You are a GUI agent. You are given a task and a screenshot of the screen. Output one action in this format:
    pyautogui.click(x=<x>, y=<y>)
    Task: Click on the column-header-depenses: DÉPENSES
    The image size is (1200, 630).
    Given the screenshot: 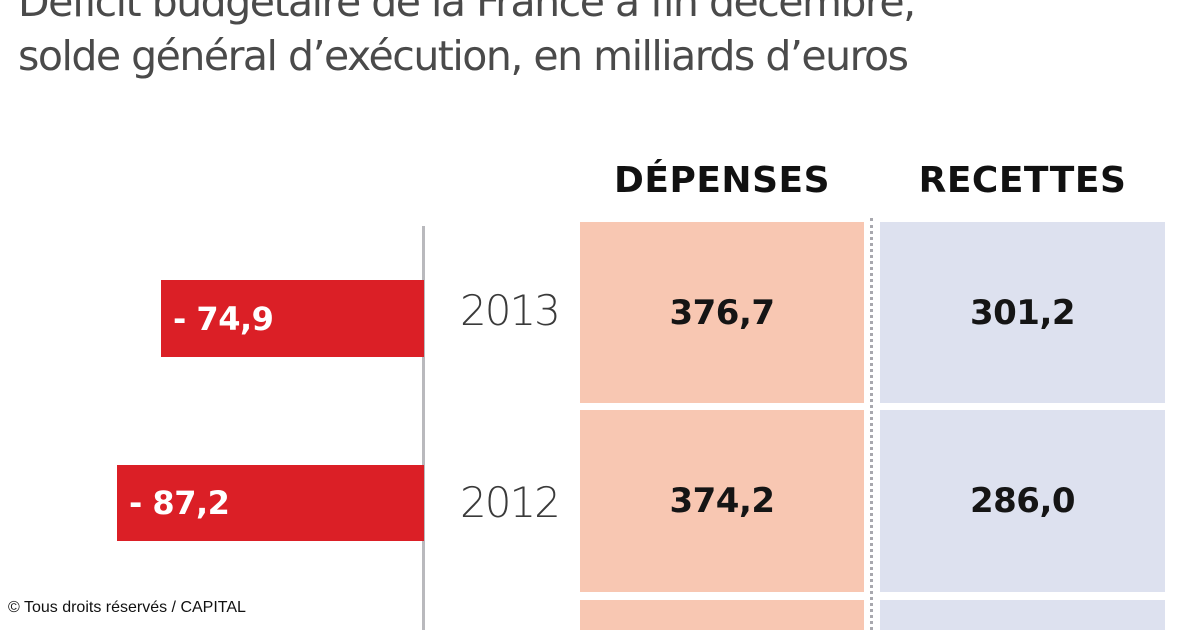 What is the action you would take?
    pyautogui.click(x=722, y=180)
    